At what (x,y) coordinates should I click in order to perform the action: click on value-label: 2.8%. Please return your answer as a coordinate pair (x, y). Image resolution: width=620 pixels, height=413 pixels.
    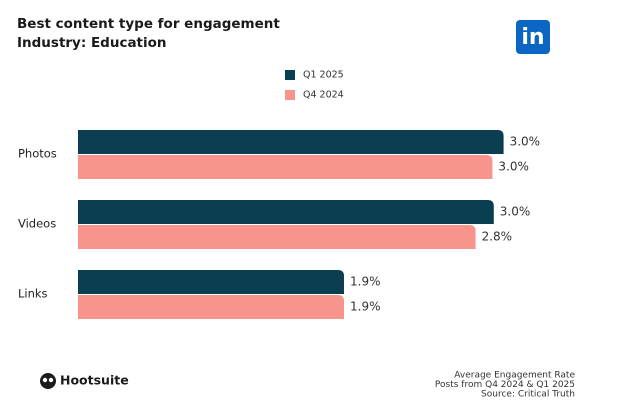
    Looking at the image, I should click on (497, 237).